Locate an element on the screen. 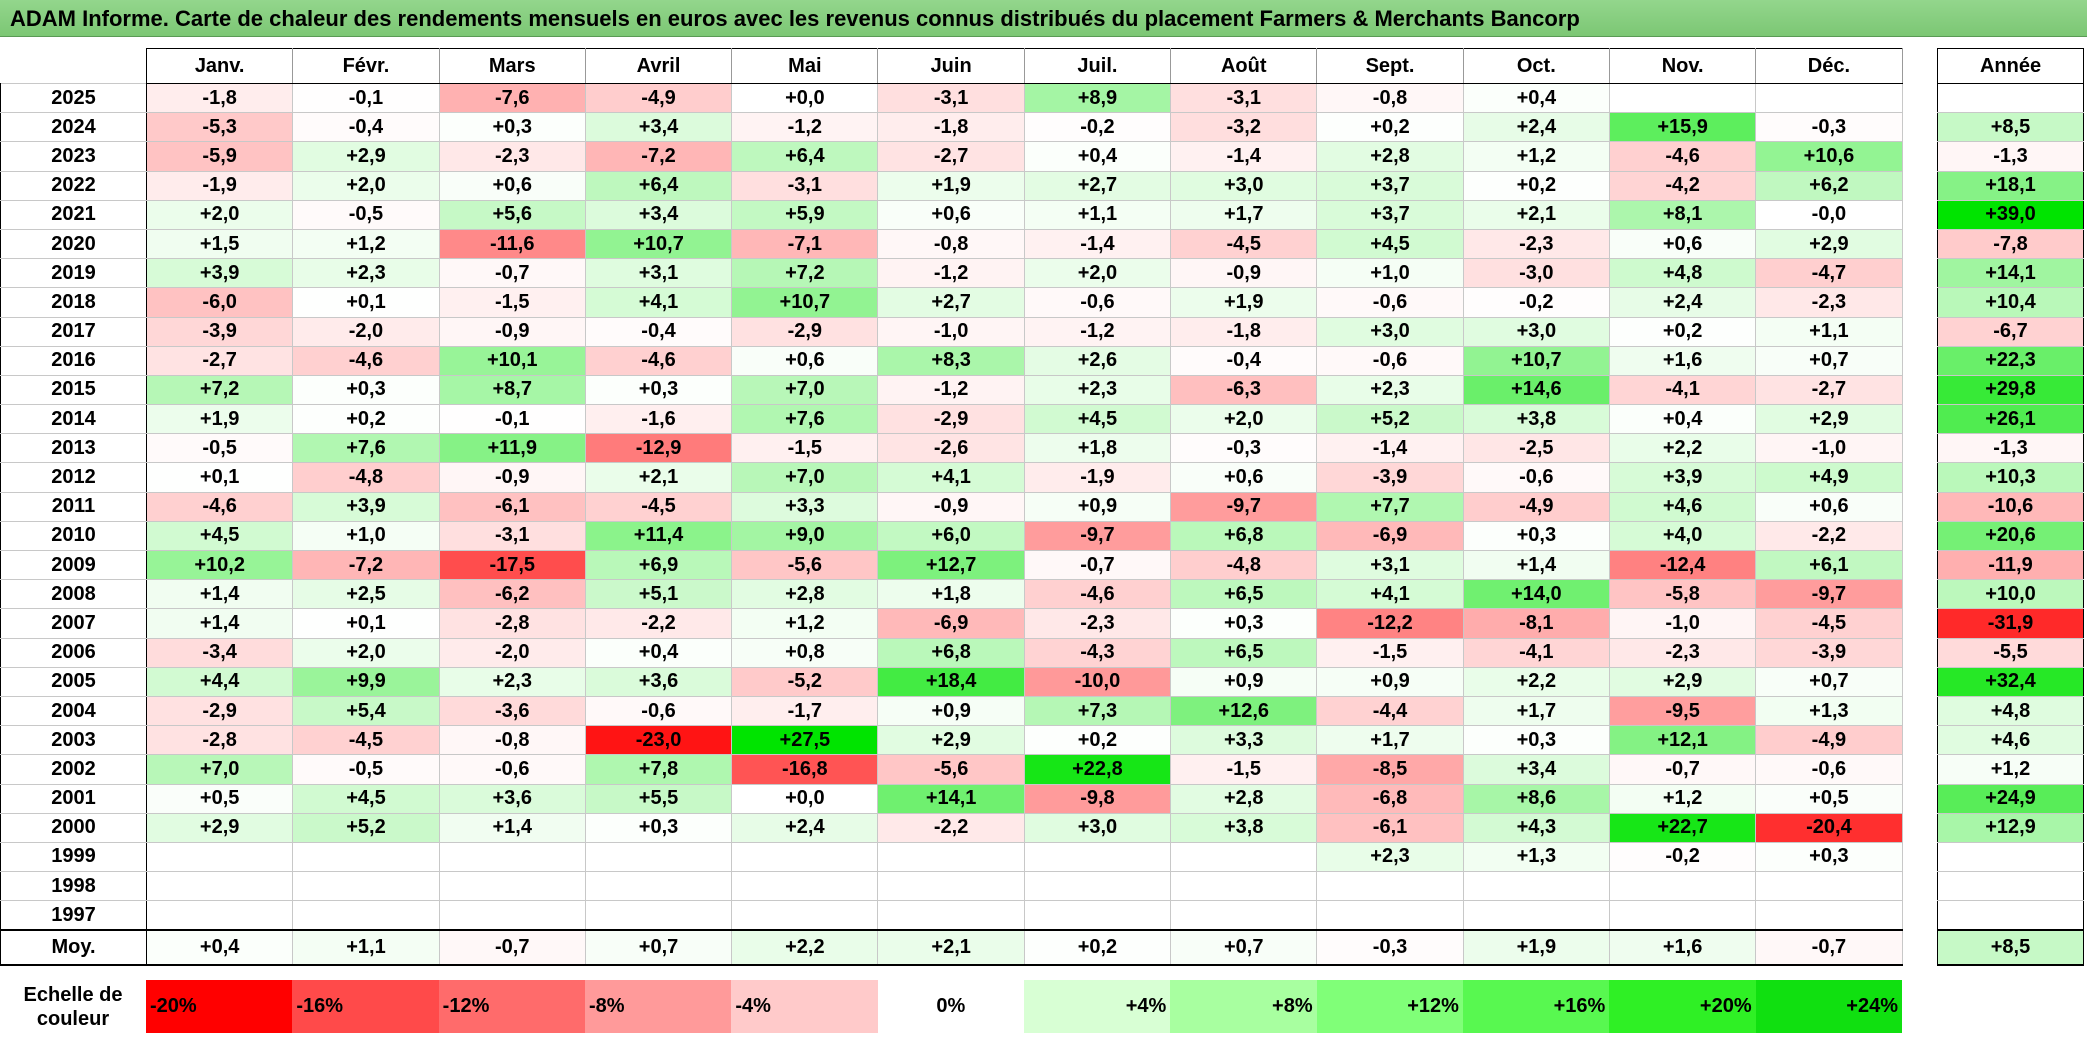  heatmap-cell: +2,1 is located at coordinates (658, 477).